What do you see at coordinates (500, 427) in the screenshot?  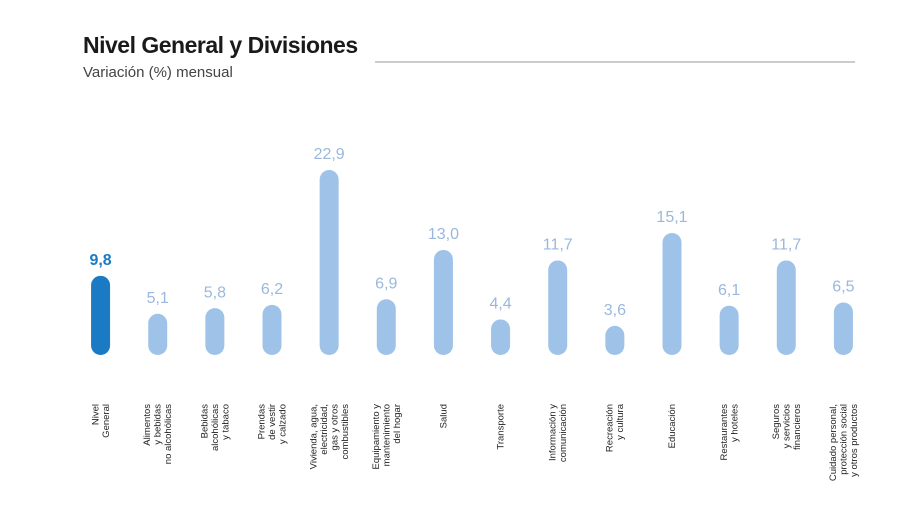 I see `category-label: Transporte` at bounding box center [500, 427].